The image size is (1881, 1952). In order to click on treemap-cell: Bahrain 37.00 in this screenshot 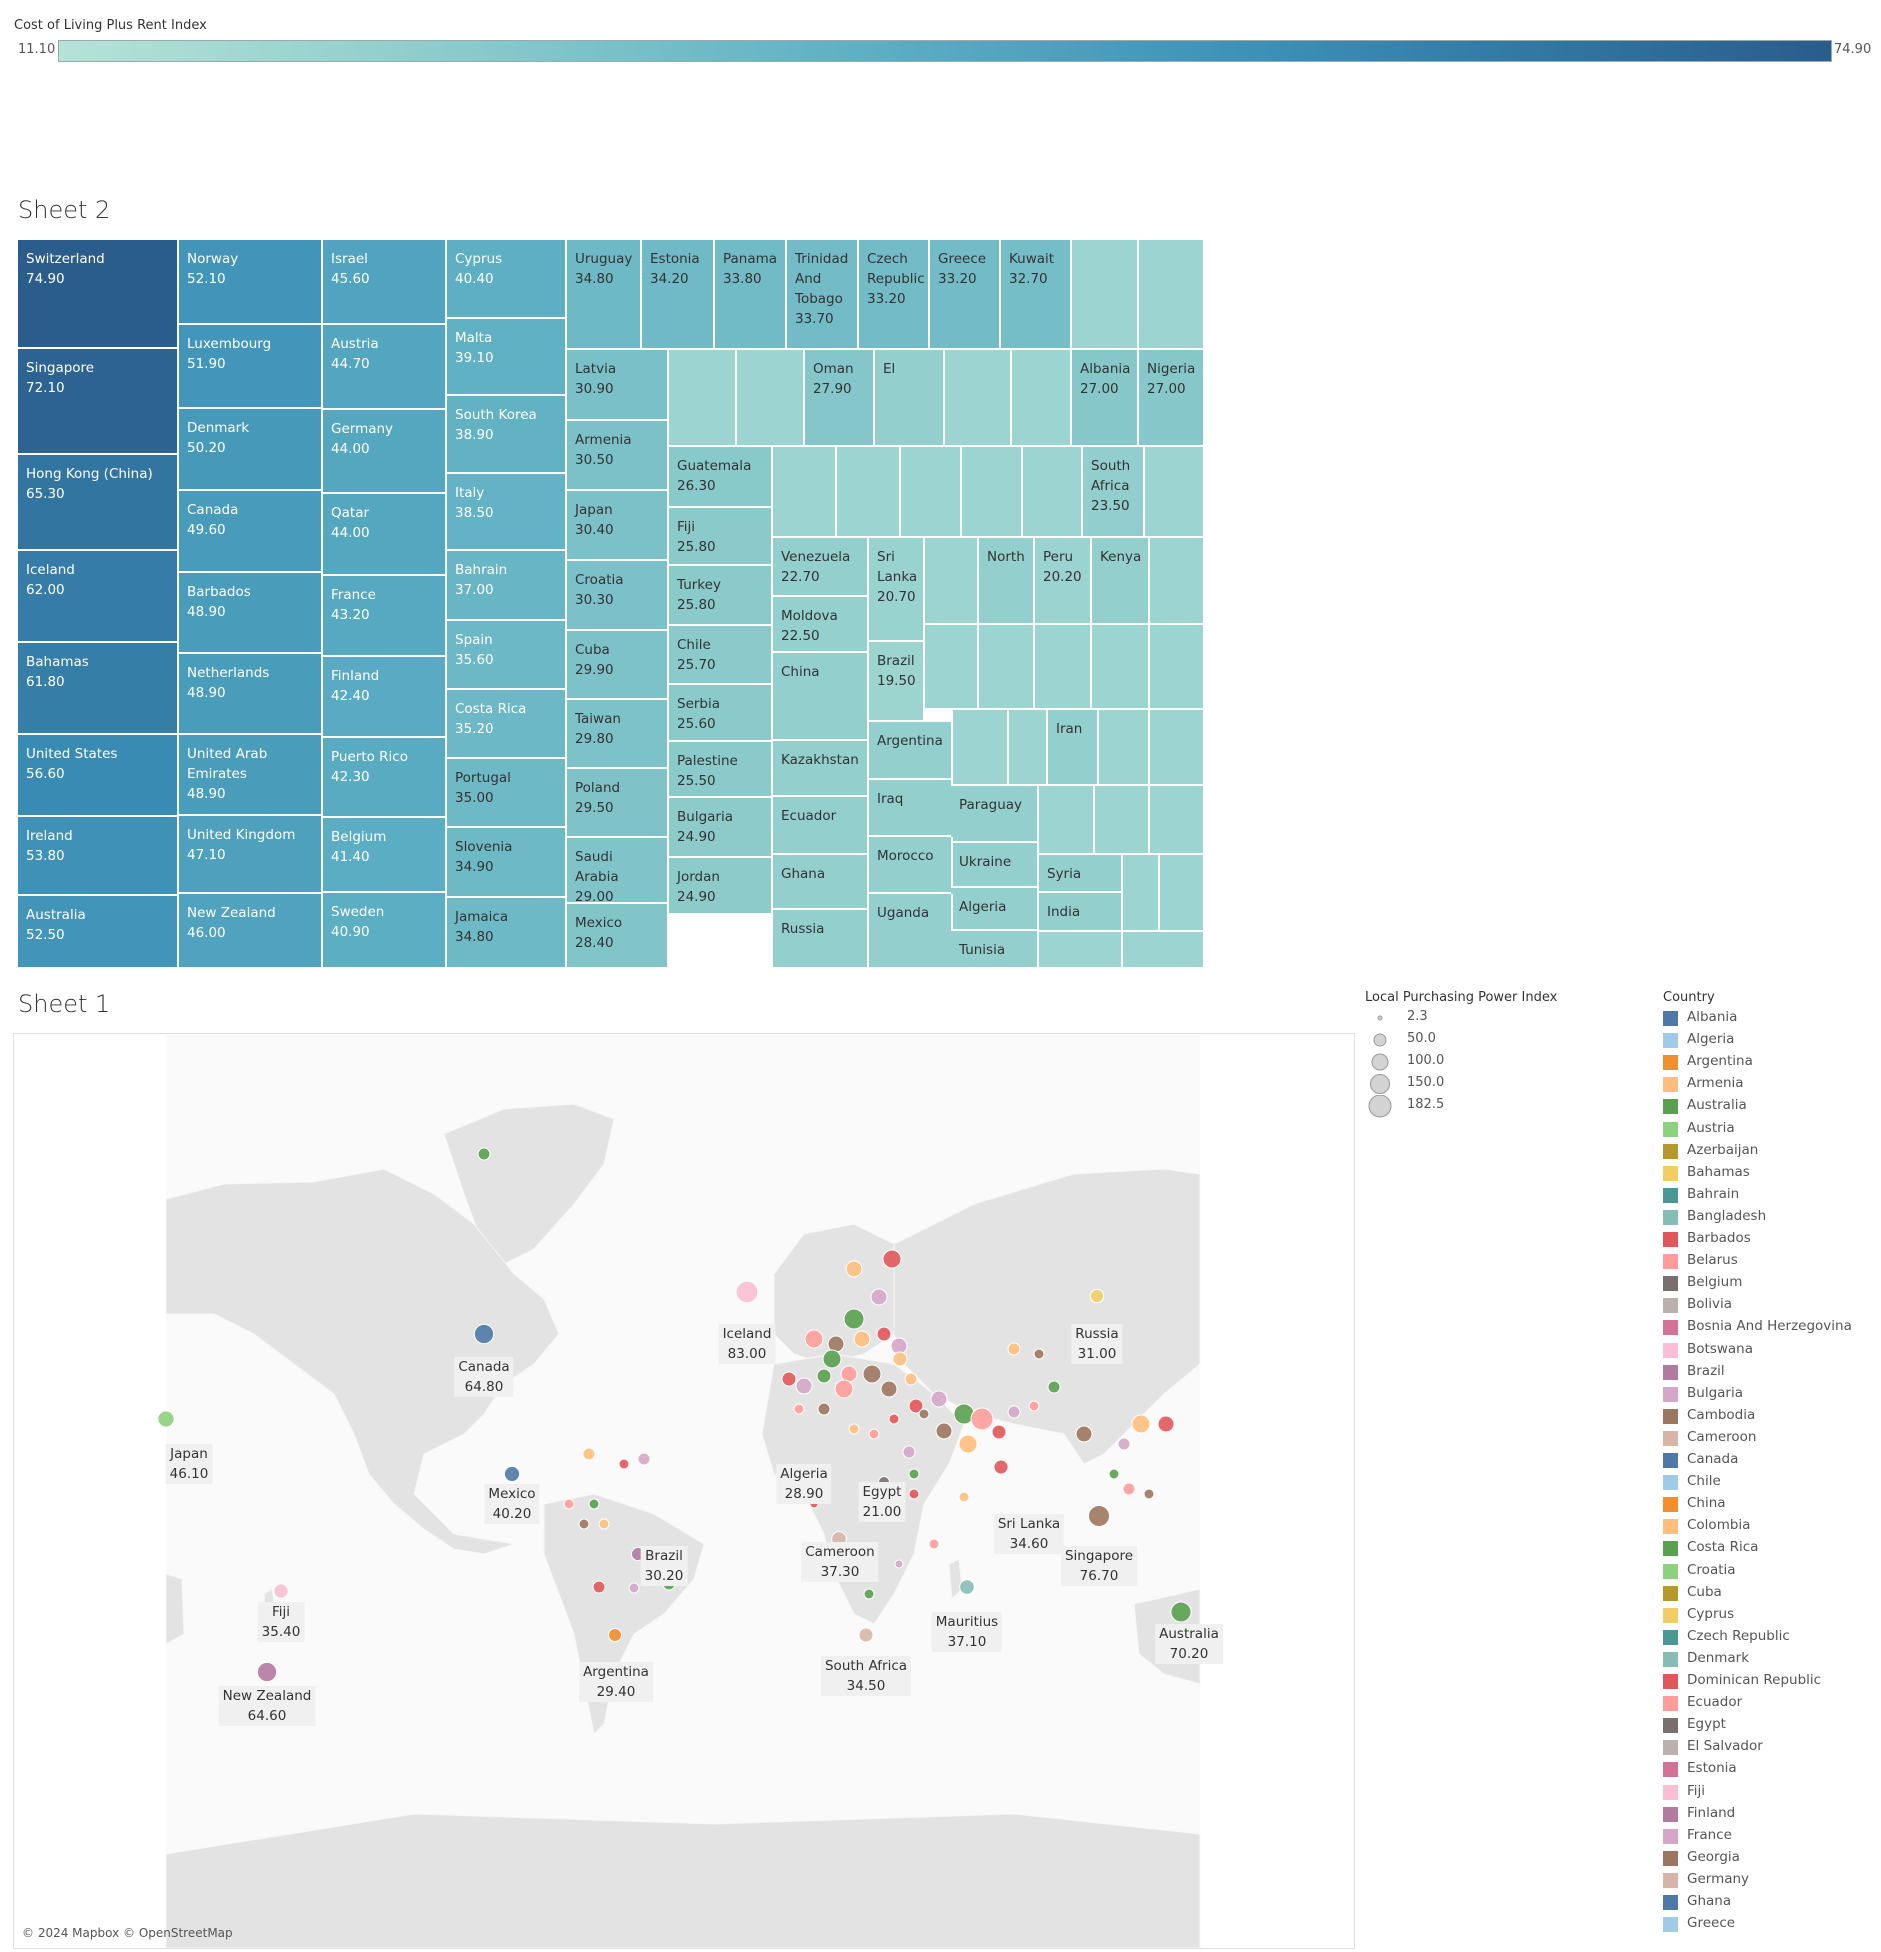, I will do `click(507, 586)`.